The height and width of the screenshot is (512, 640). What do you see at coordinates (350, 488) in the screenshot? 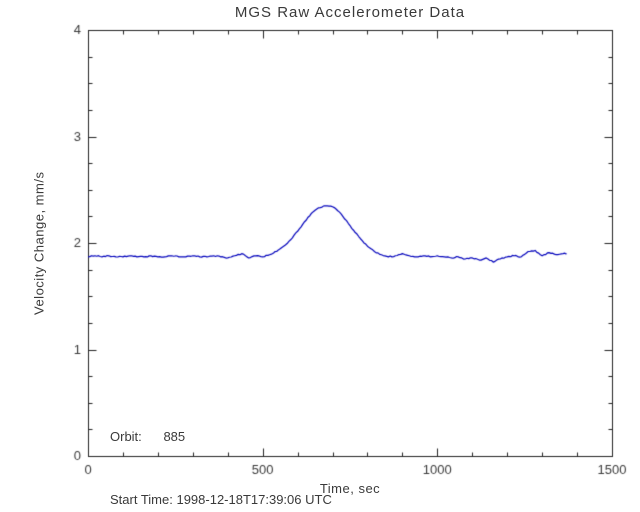
I see `x-axis-label: Time, sec` at bounding box center [350, 488].